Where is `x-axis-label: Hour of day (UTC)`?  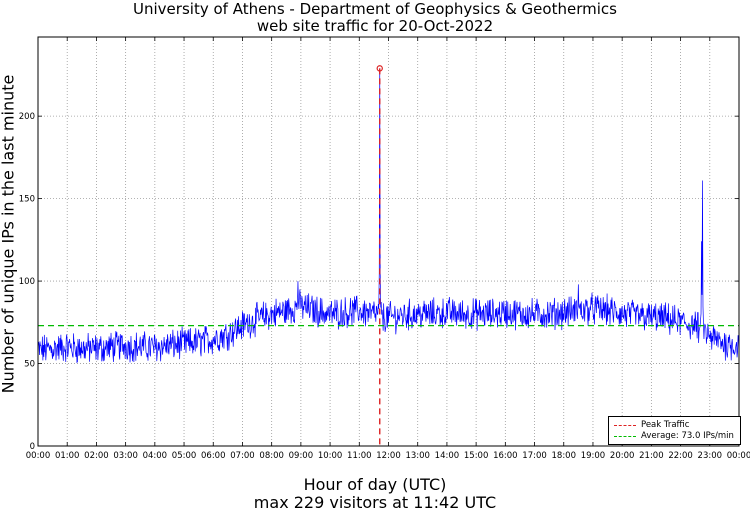
x-axis-label: Hour of day (UTC) is located at coordinates (375, 484).